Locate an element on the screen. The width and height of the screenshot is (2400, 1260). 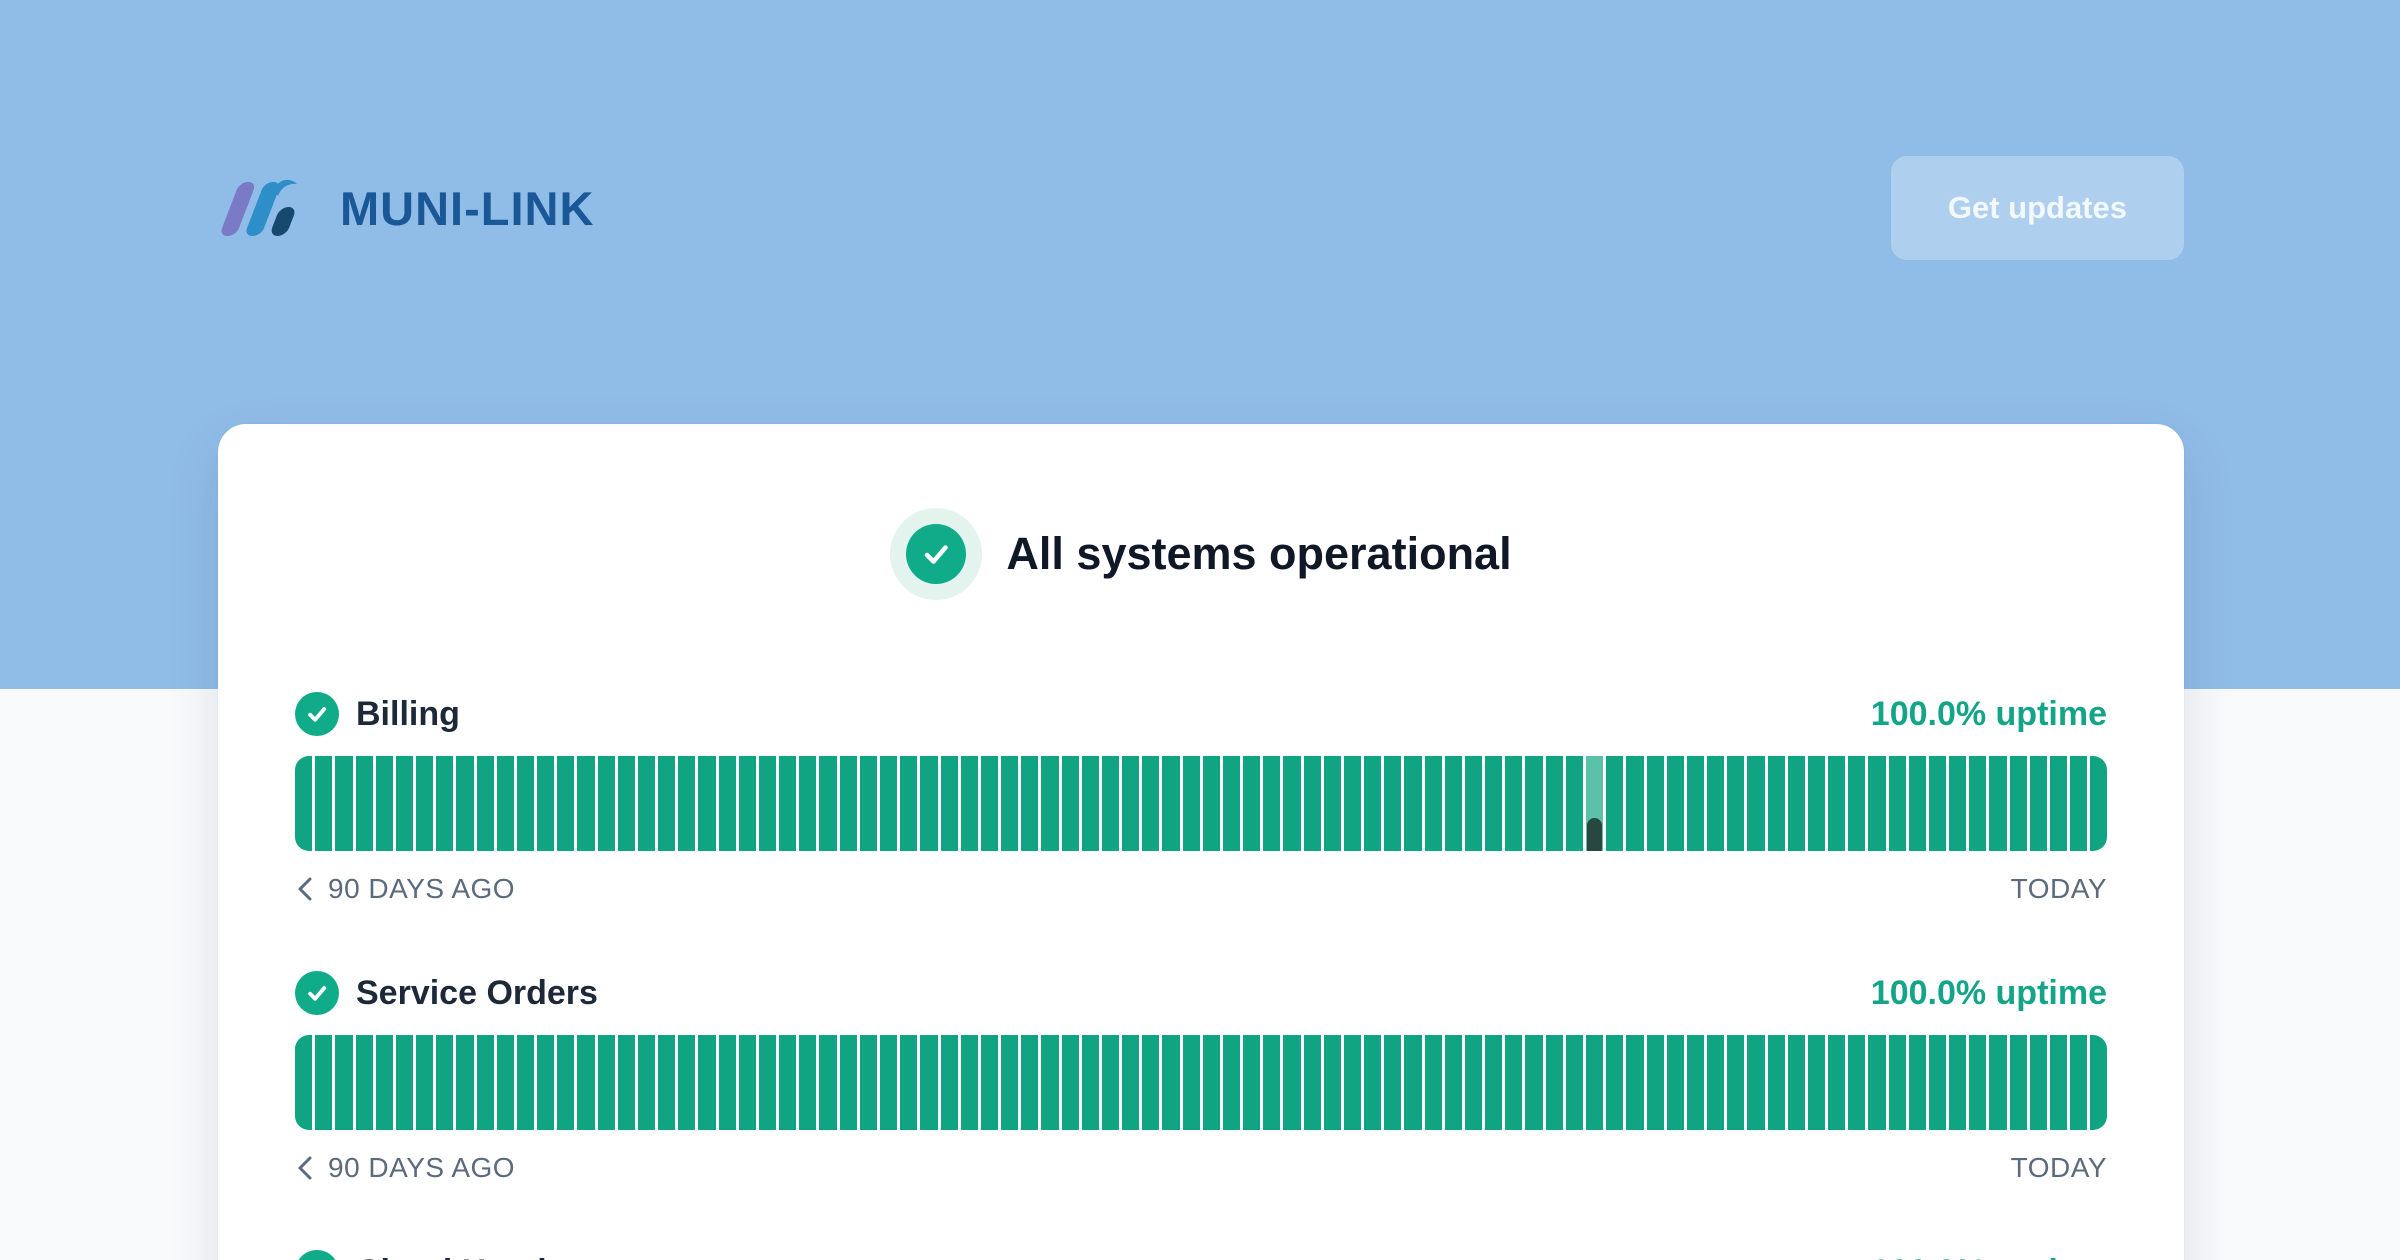
brand-logo-link: MUNI-LINK is located at coordinates (406, 208).